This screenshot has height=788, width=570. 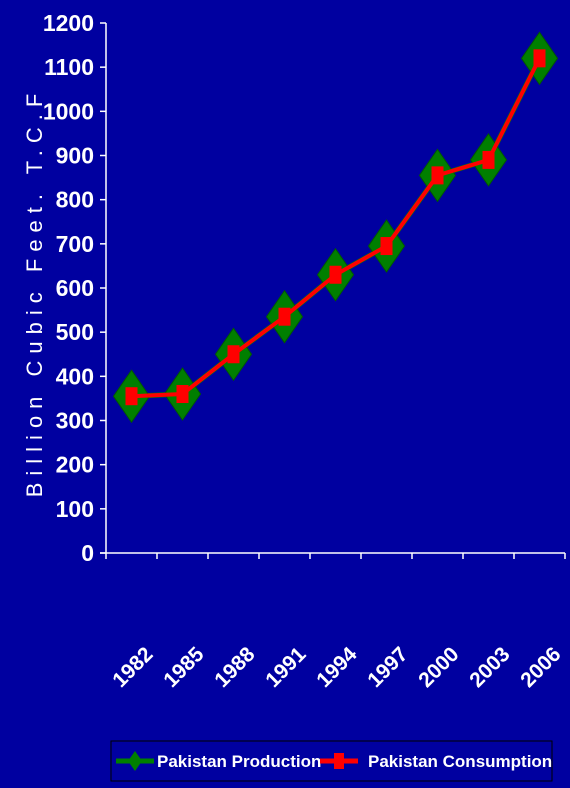 What do you see at coordinates (75, 376) in the screenshot?
I see `y-tick-label: 400` at bounding box center [75, 376].